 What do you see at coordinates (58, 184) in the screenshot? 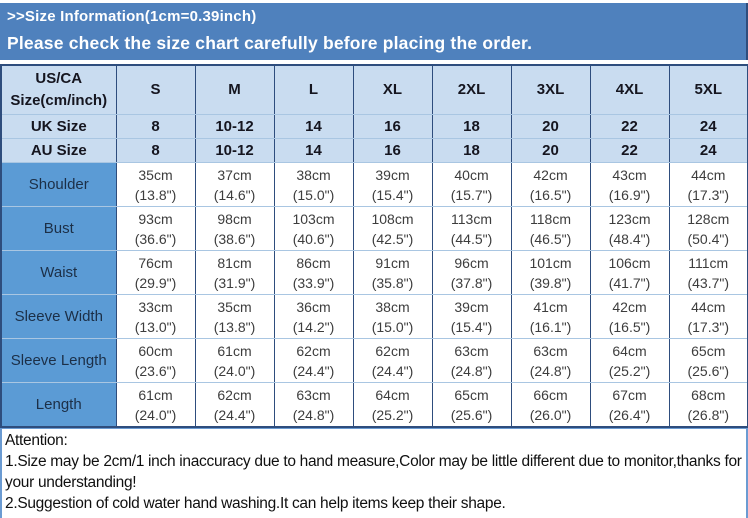
I see `measurement-label: Shoulder` at bounding box center [58, 184].